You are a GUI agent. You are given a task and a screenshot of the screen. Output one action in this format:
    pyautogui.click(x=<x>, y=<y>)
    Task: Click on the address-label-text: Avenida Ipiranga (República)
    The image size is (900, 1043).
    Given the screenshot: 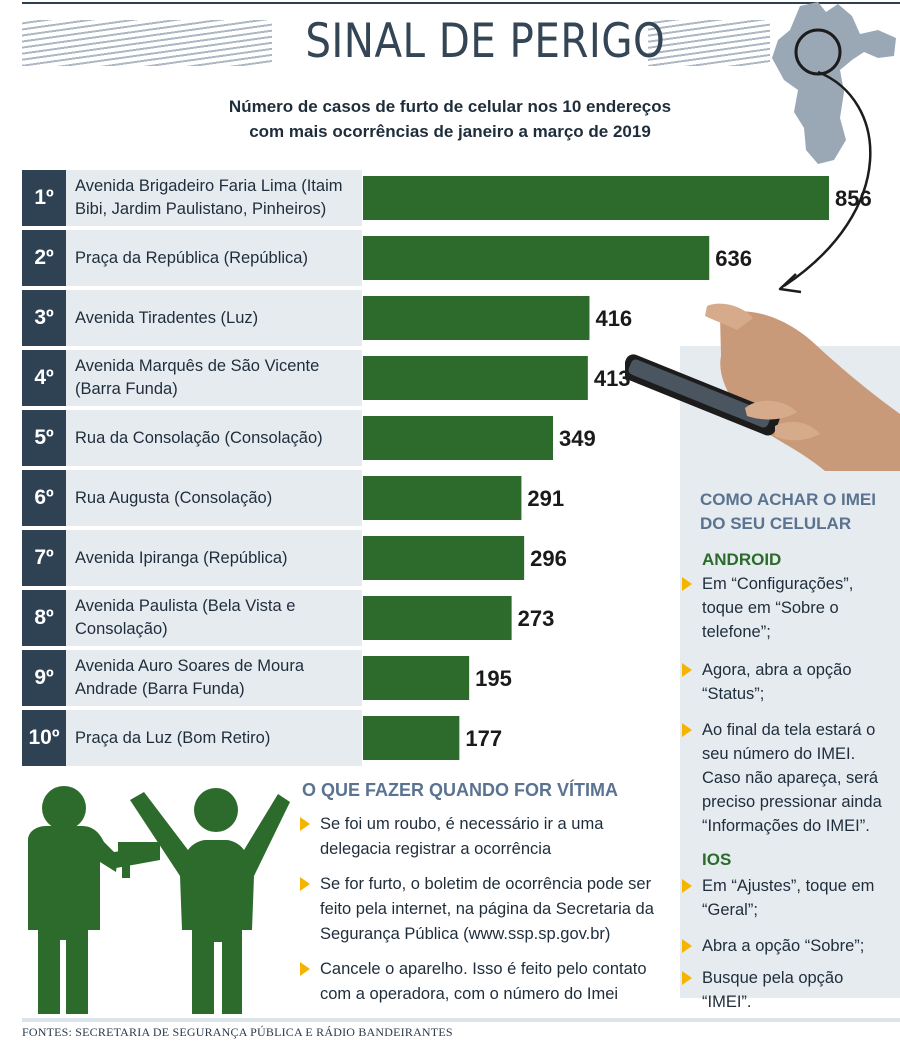 What is the action you would take?
    pyautogui.click(x=181, y=557)
    